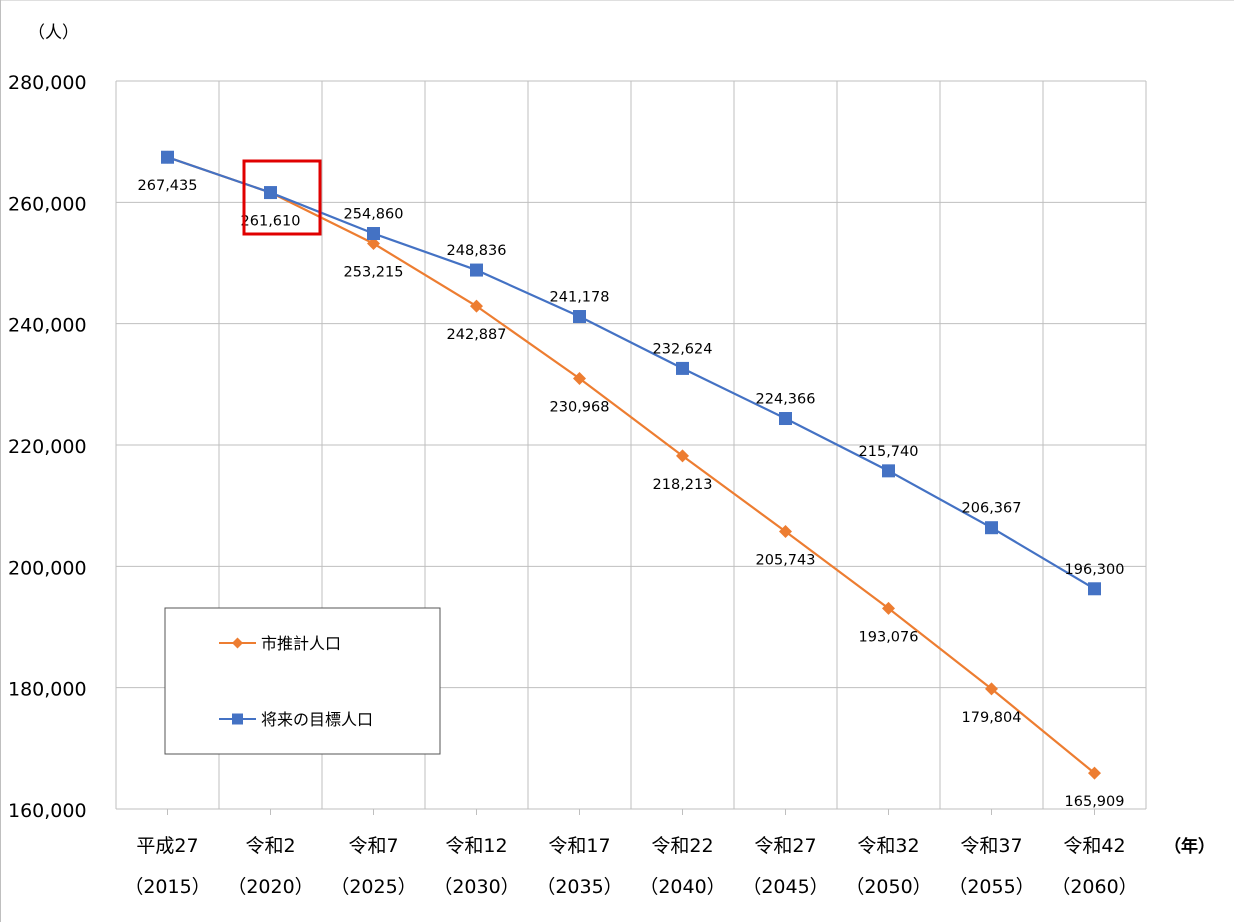 Image resolution: width=1234 pixels, height=922 pixels. Describe the element at coordinates (1094, 887) in the screenshot. I see `x-tick-label-year: （2060）` at that location.